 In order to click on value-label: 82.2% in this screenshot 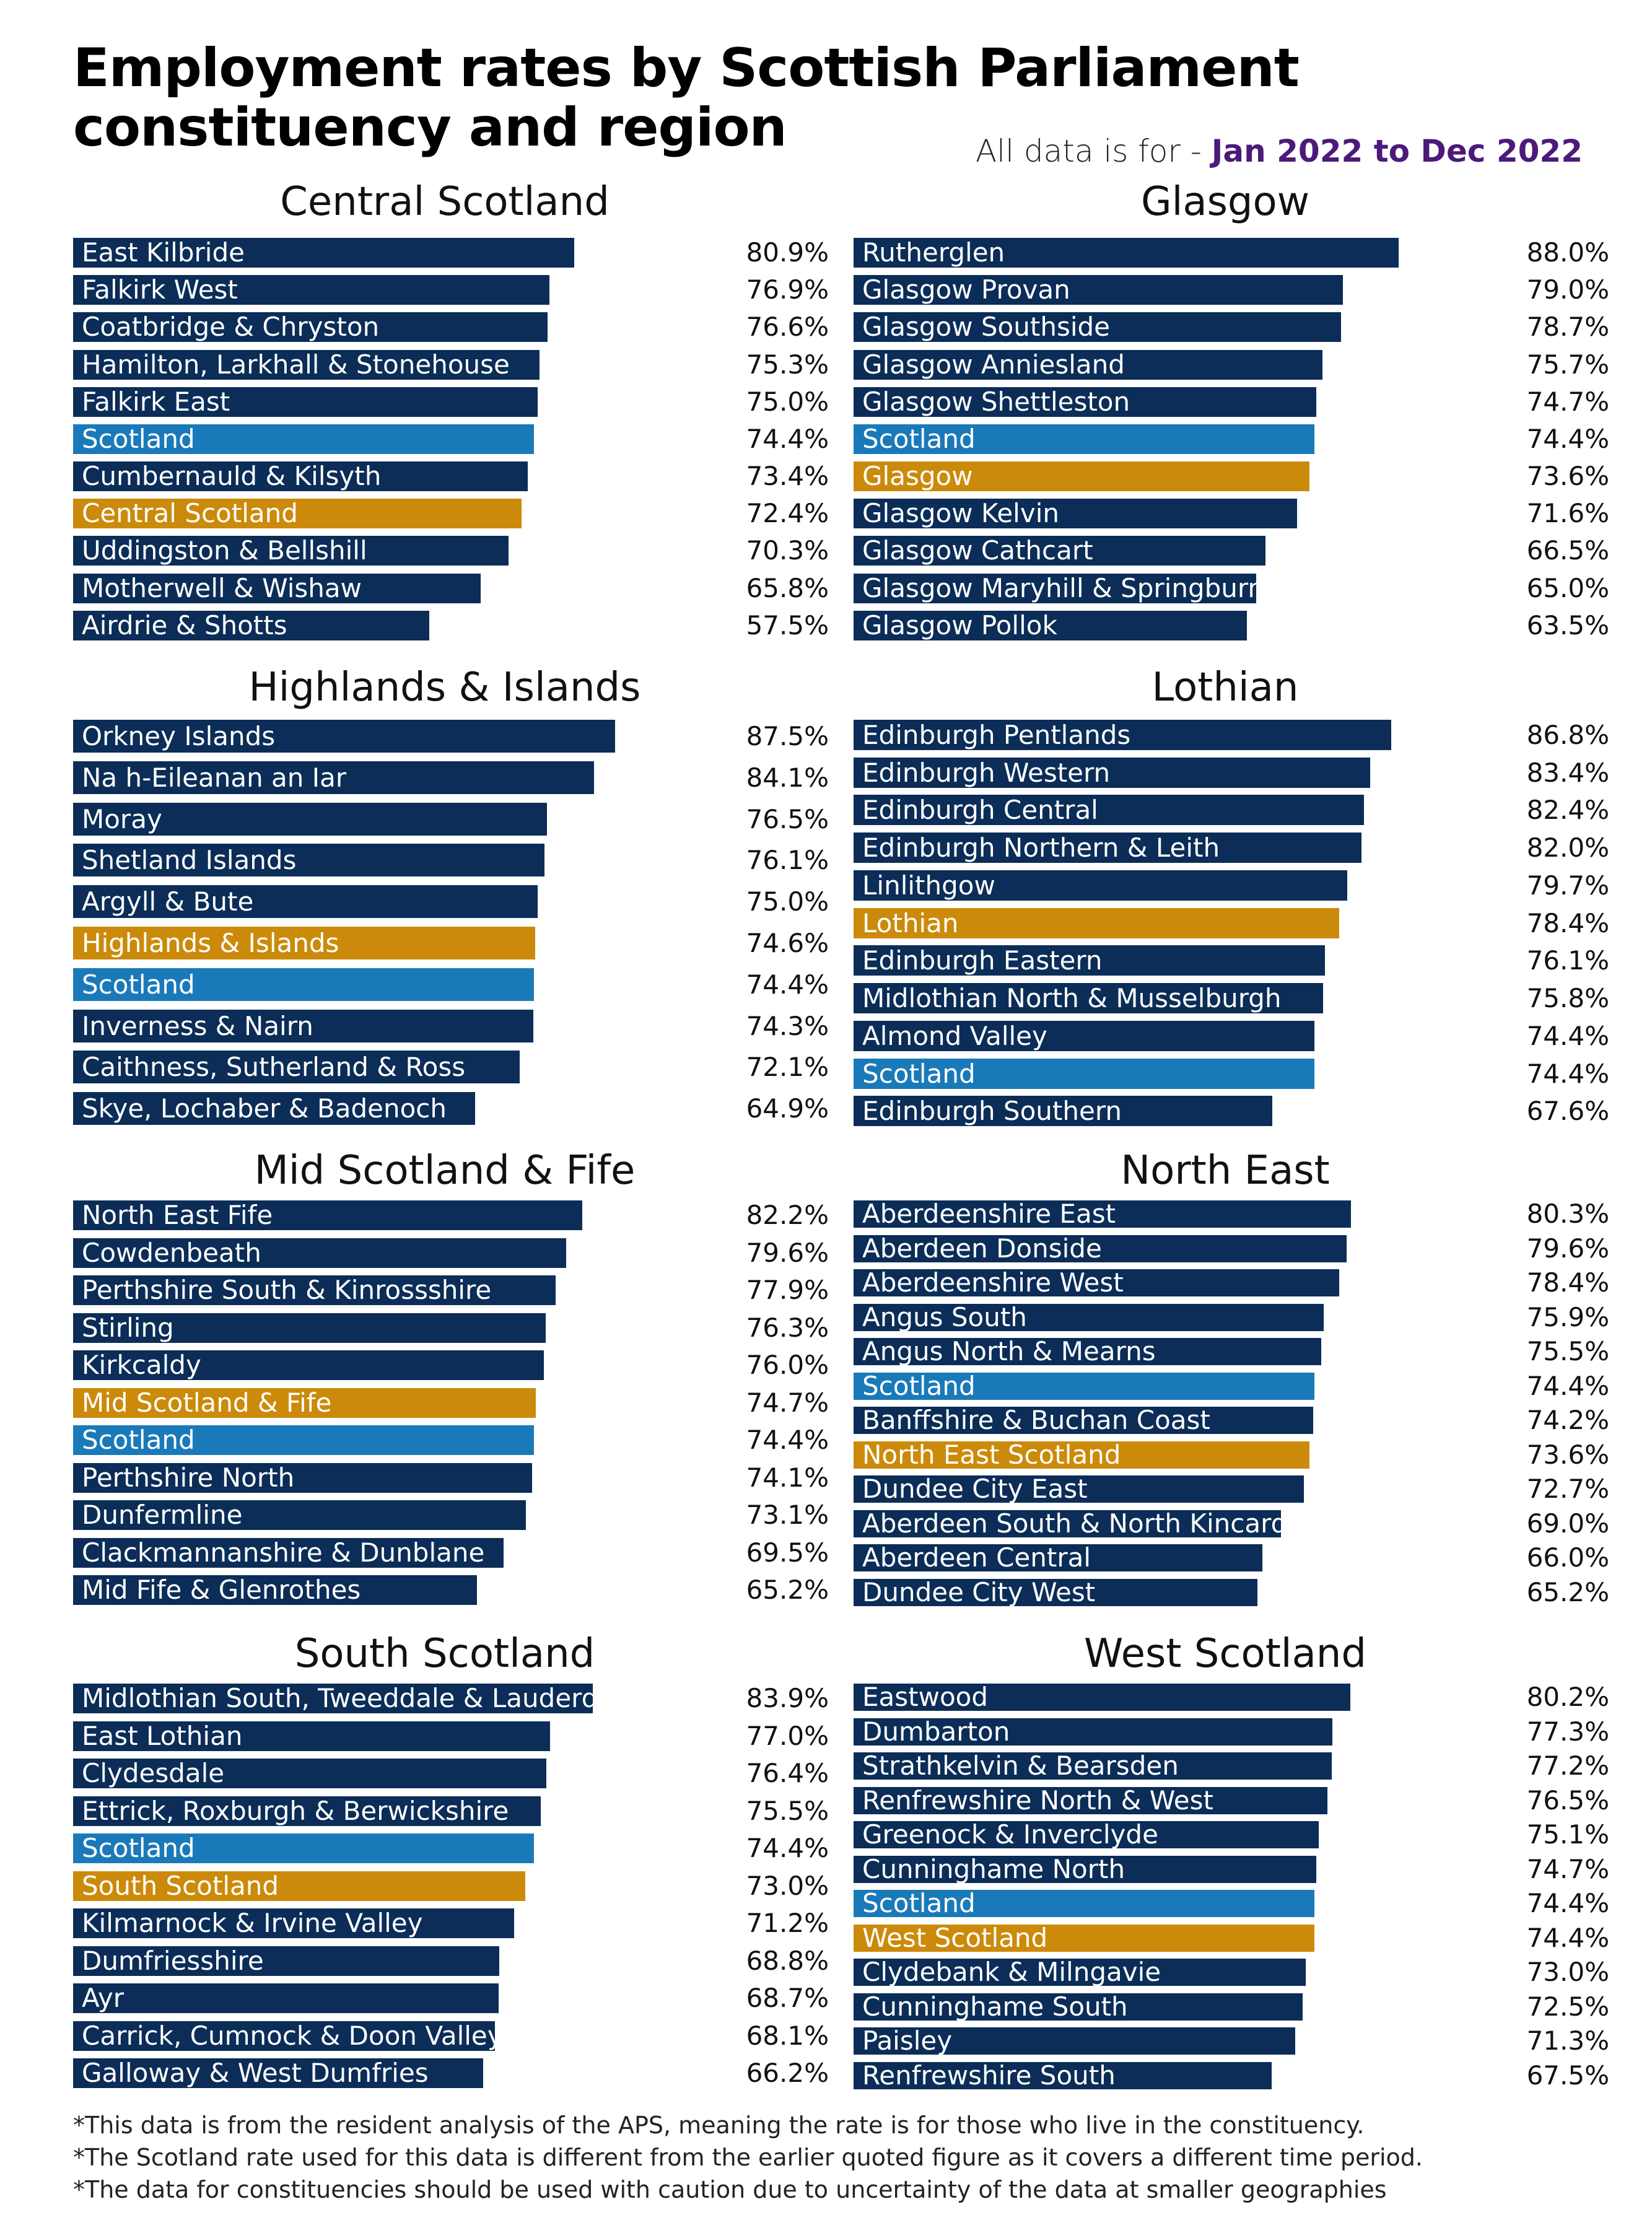, I will do `click(788, 1215)`.